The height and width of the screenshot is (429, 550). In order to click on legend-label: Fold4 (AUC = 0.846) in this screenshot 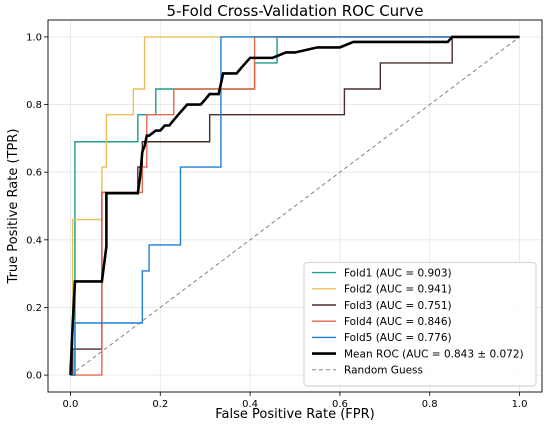, I will do `click(398, 322)`.